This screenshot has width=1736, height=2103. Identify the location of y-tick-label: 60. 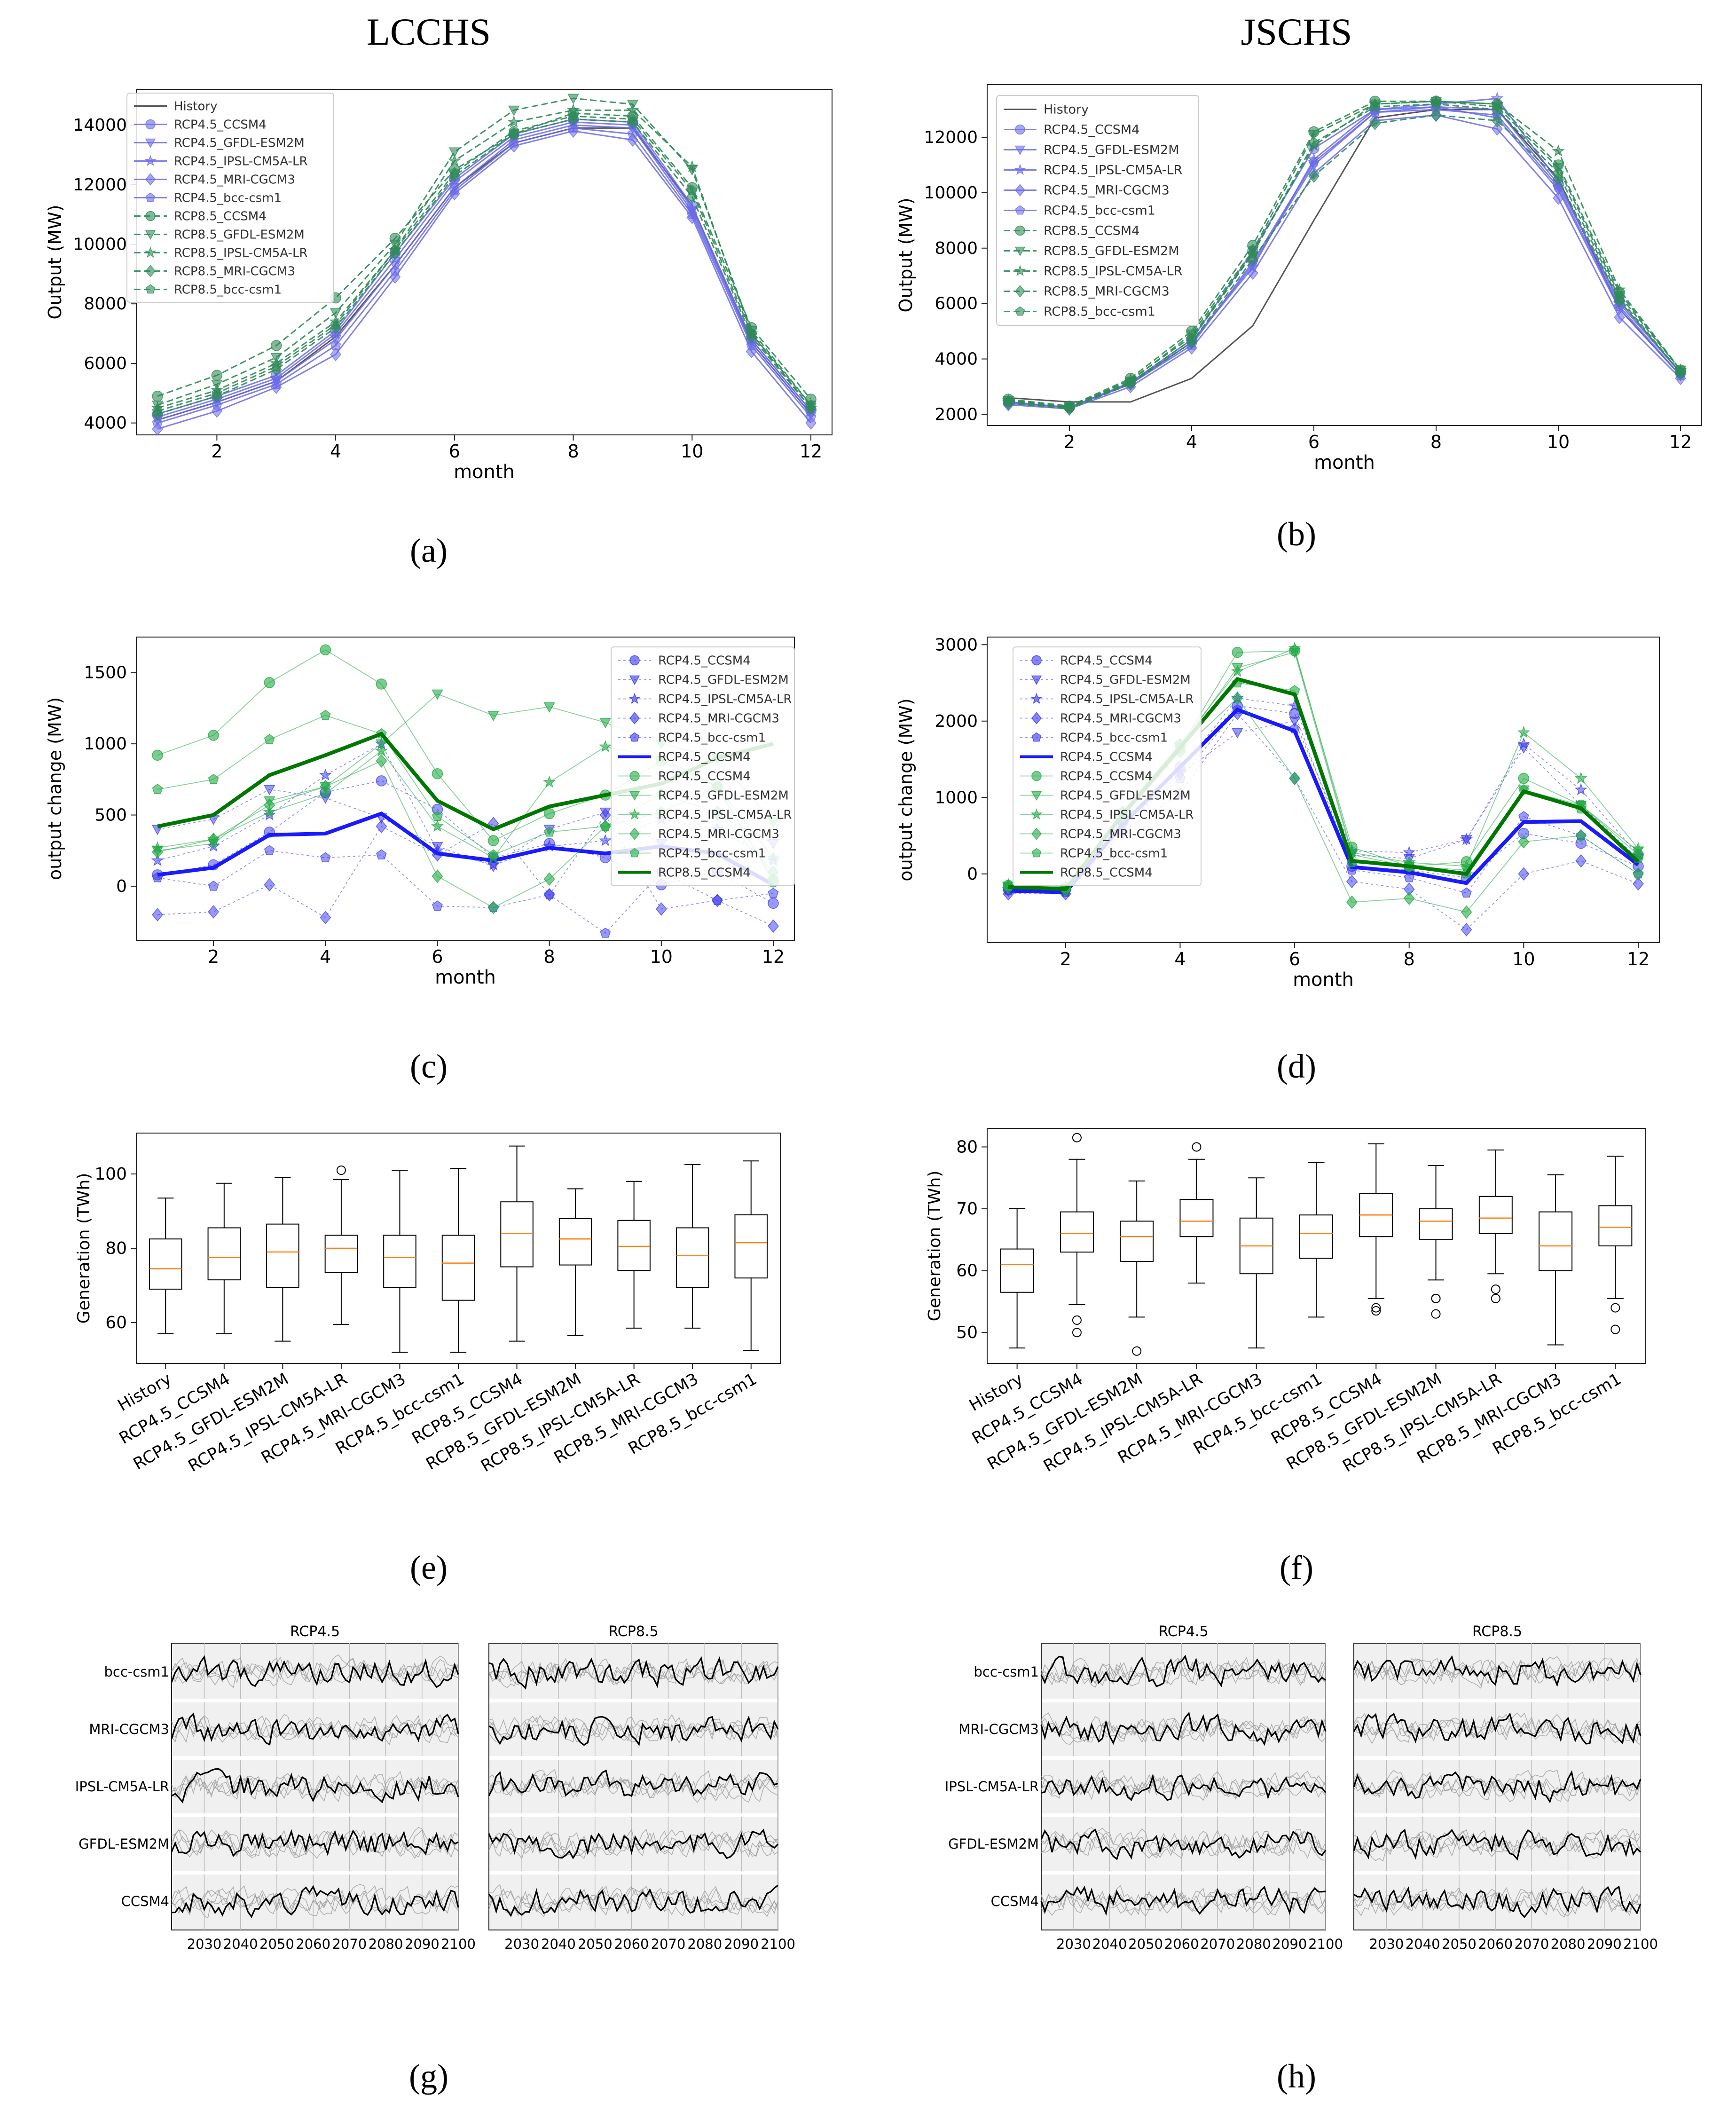
(967, 1271).